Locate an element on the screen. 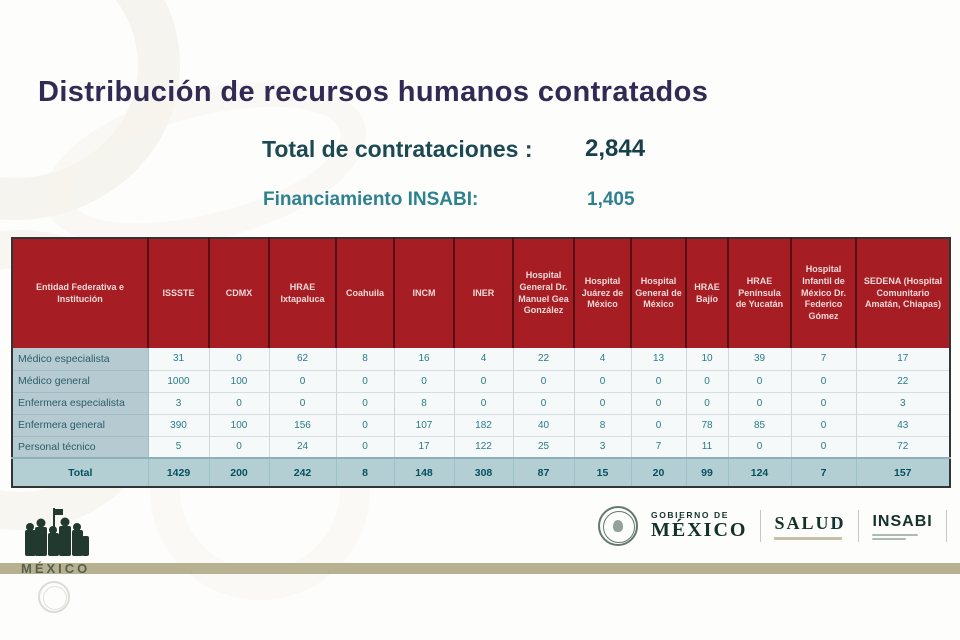 This screenshot has height=640, width=960. mexico-stamp-text: MÉXICO is located at coordinates (56, 568).